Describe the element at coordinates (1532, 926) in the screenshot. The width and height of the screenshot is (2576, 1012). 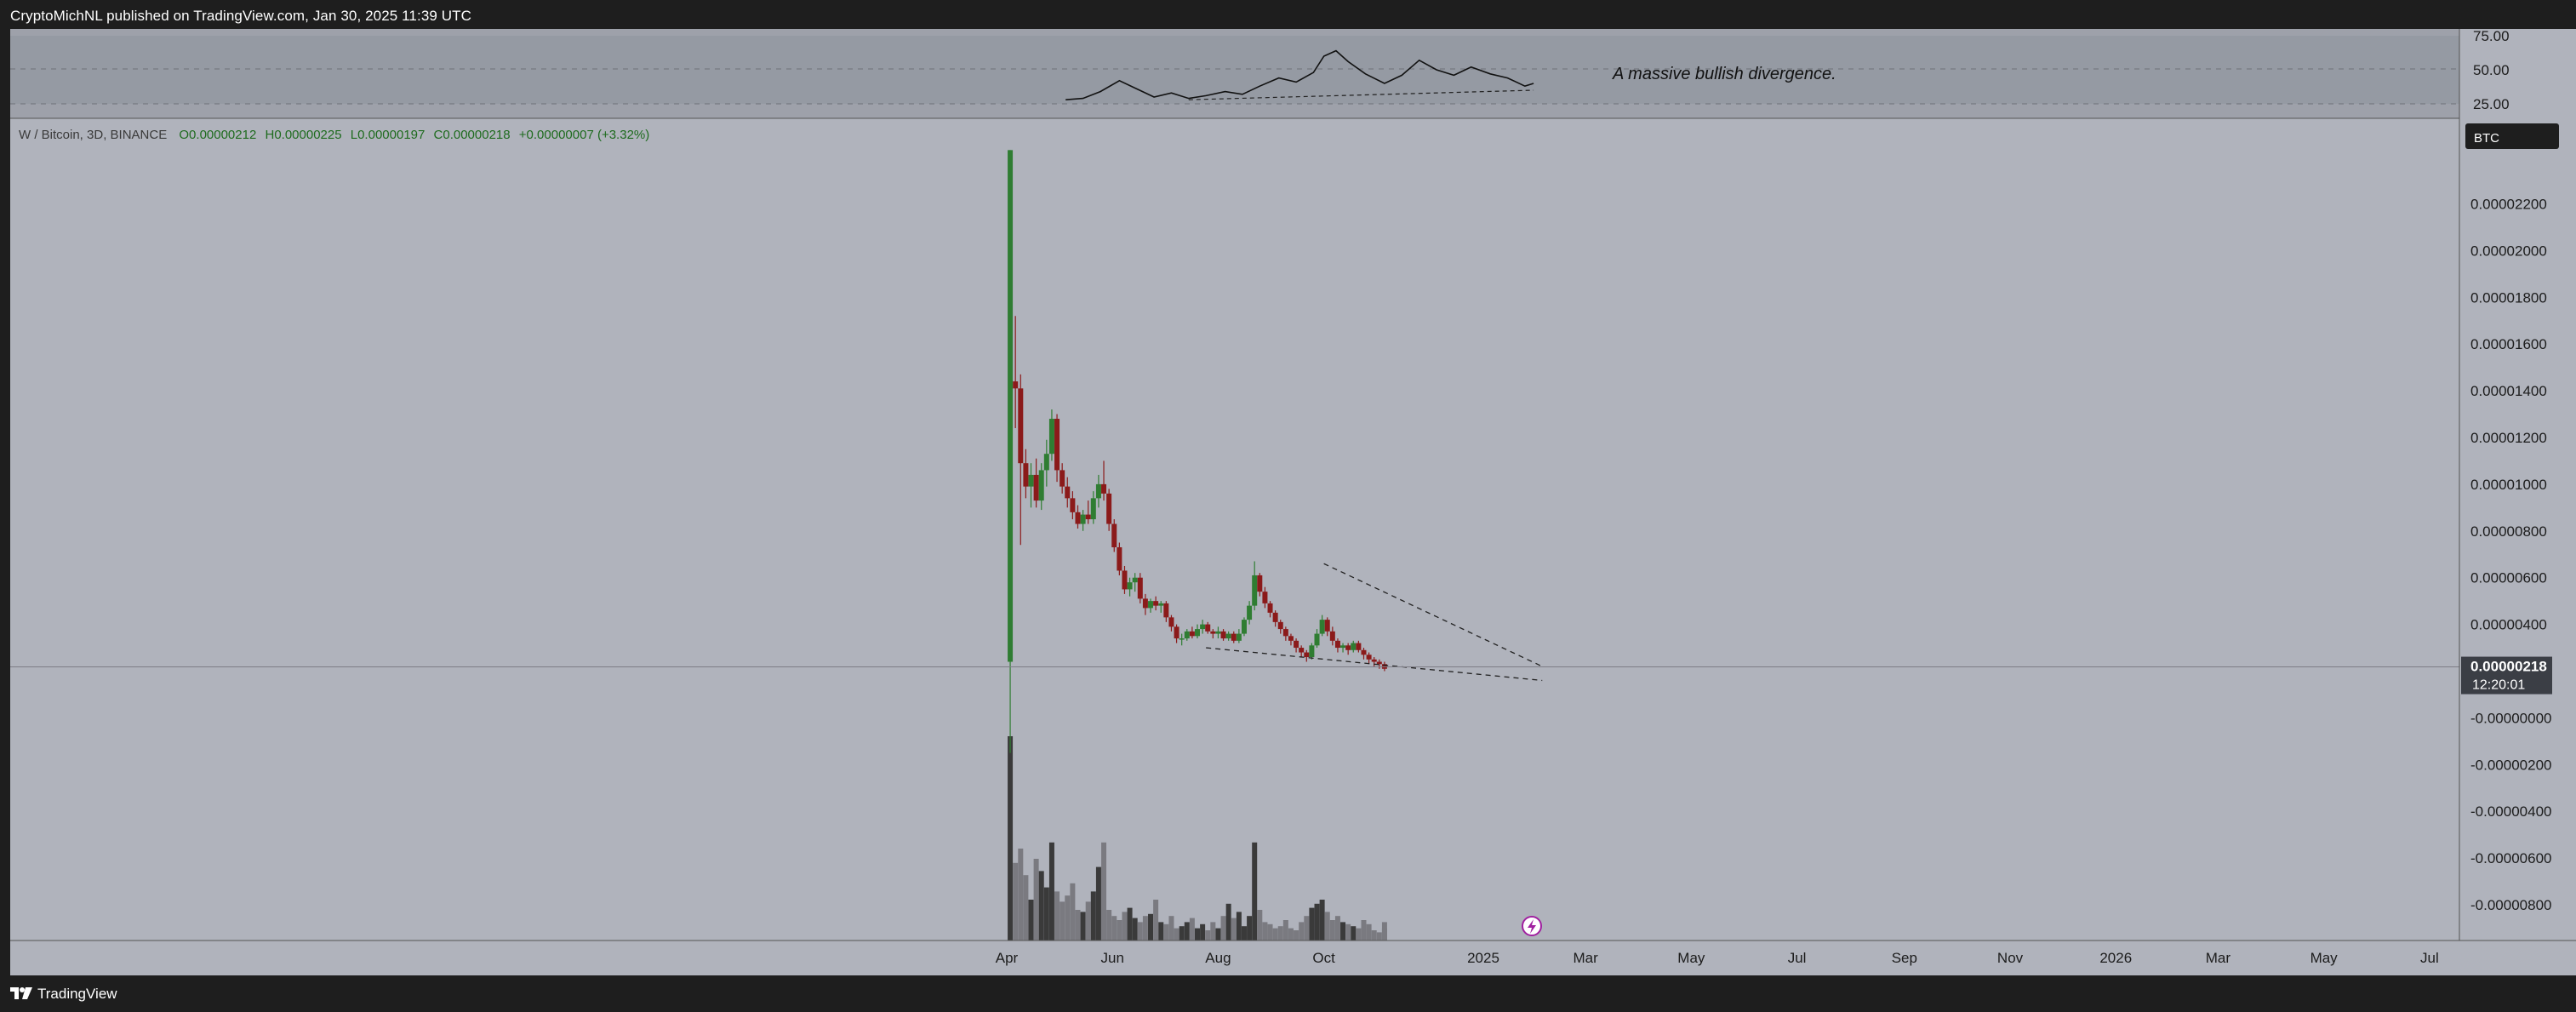
I see `flash-icon` at that location.